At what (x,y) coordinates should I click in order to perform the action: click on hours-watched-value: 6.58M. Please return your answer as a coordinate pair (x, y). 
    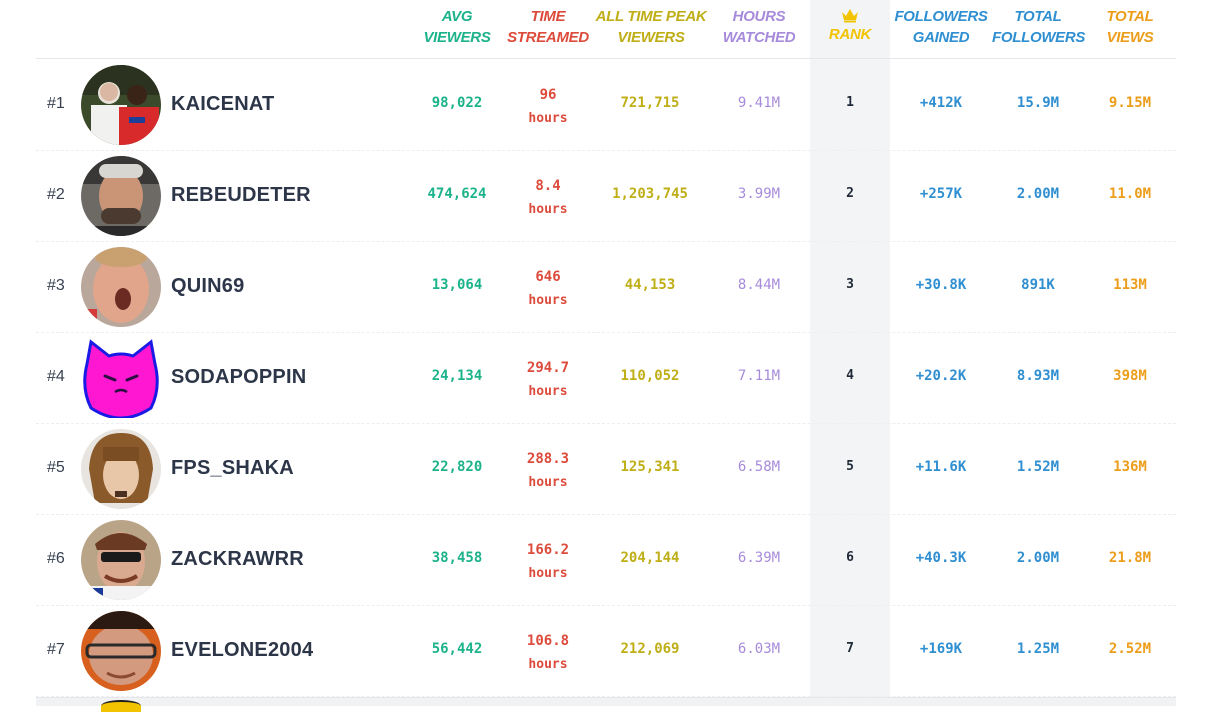
    Looking at the image, I should click on (759, 467).